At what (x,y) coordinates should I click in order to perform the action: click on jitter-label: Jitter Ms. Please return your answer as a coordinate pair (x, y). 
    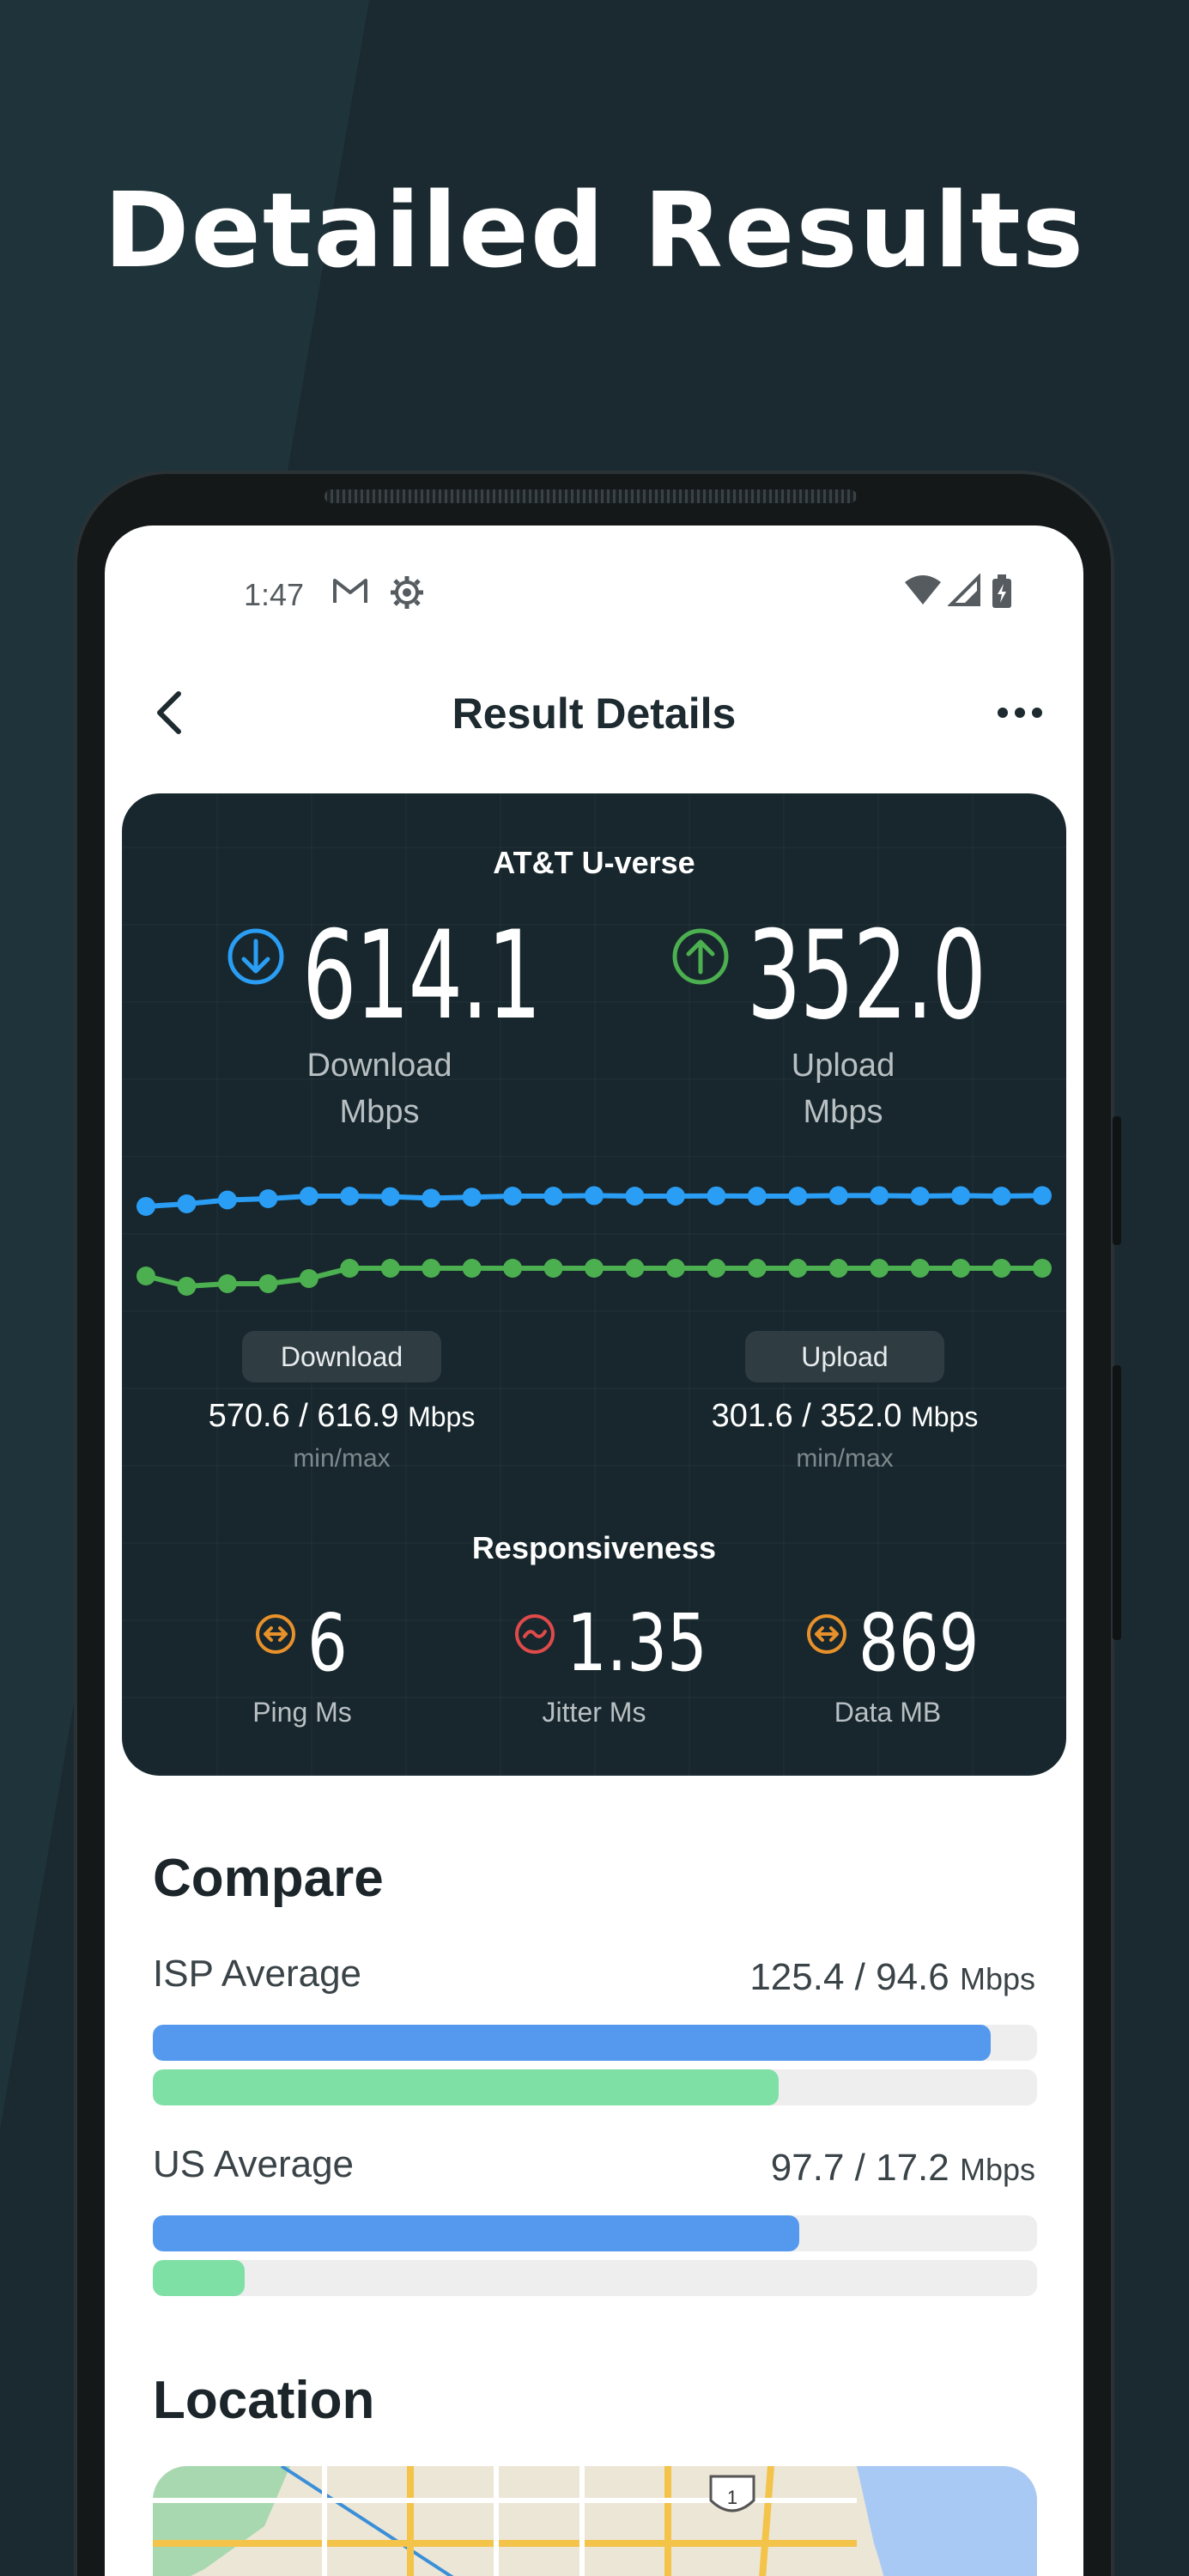
    Looking at the image, I should click on (594, 1712).